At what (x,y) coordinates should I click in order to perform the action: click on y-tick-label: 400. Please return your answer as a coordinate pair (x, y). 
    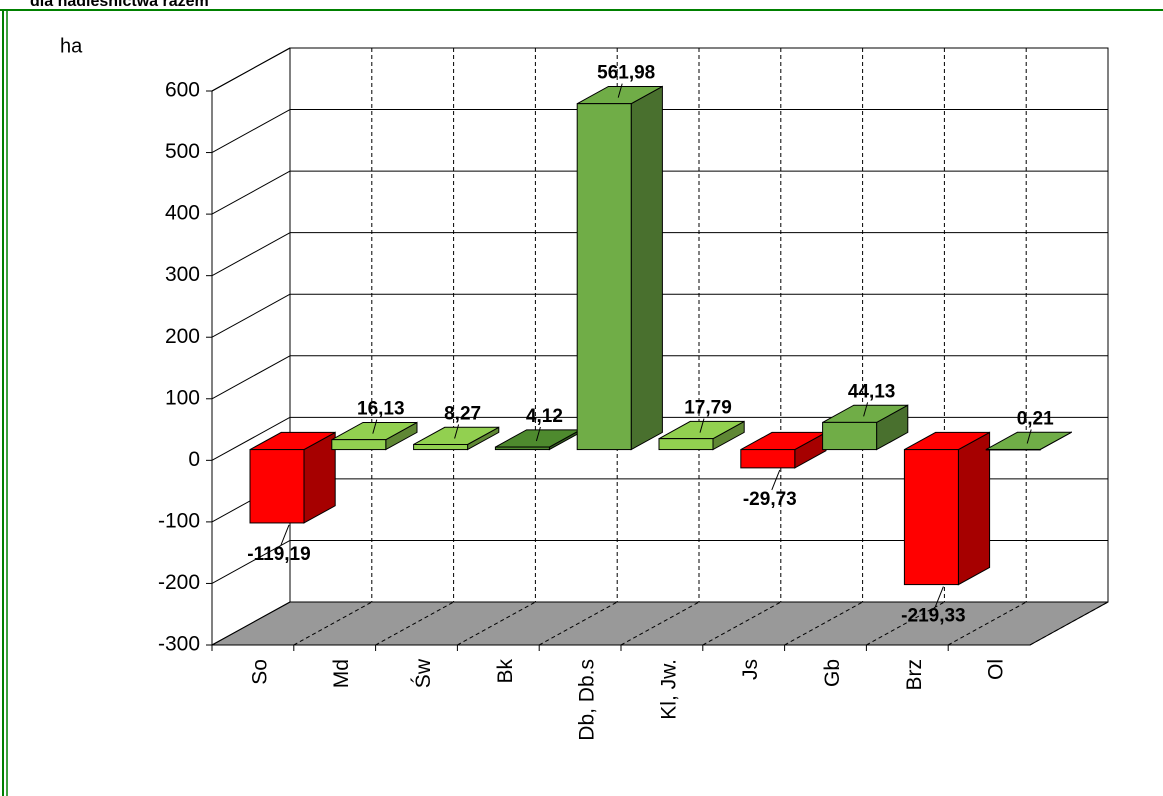
    Looking at the image, I should click on (182, 213).